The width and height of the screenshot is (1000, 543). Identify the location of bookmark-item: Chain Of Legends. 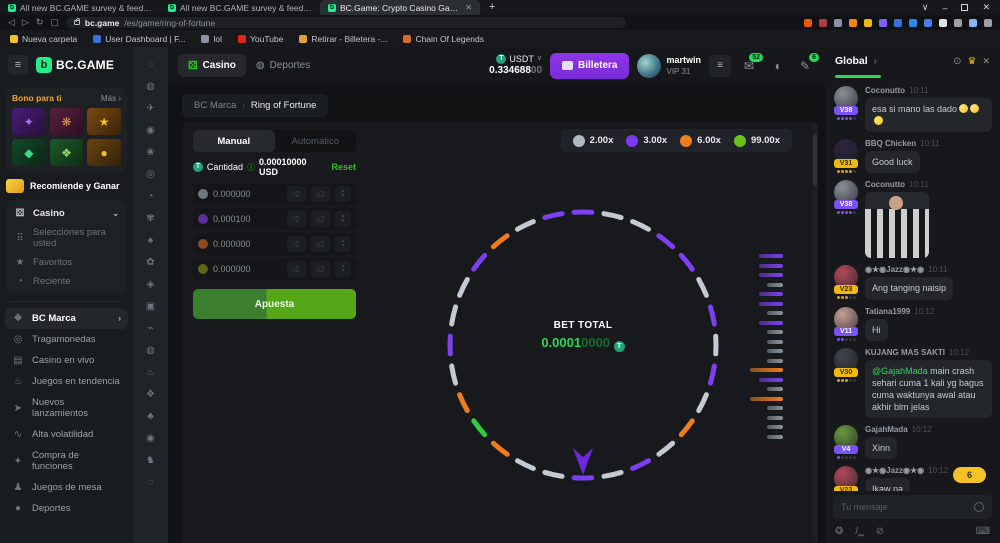
(443, 39).